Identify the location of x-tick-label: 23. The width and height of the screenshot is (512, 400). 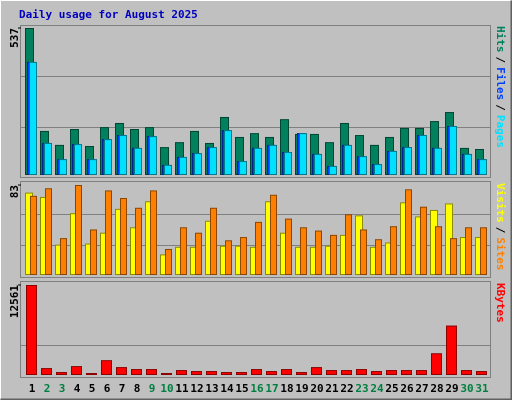
(361, 388).